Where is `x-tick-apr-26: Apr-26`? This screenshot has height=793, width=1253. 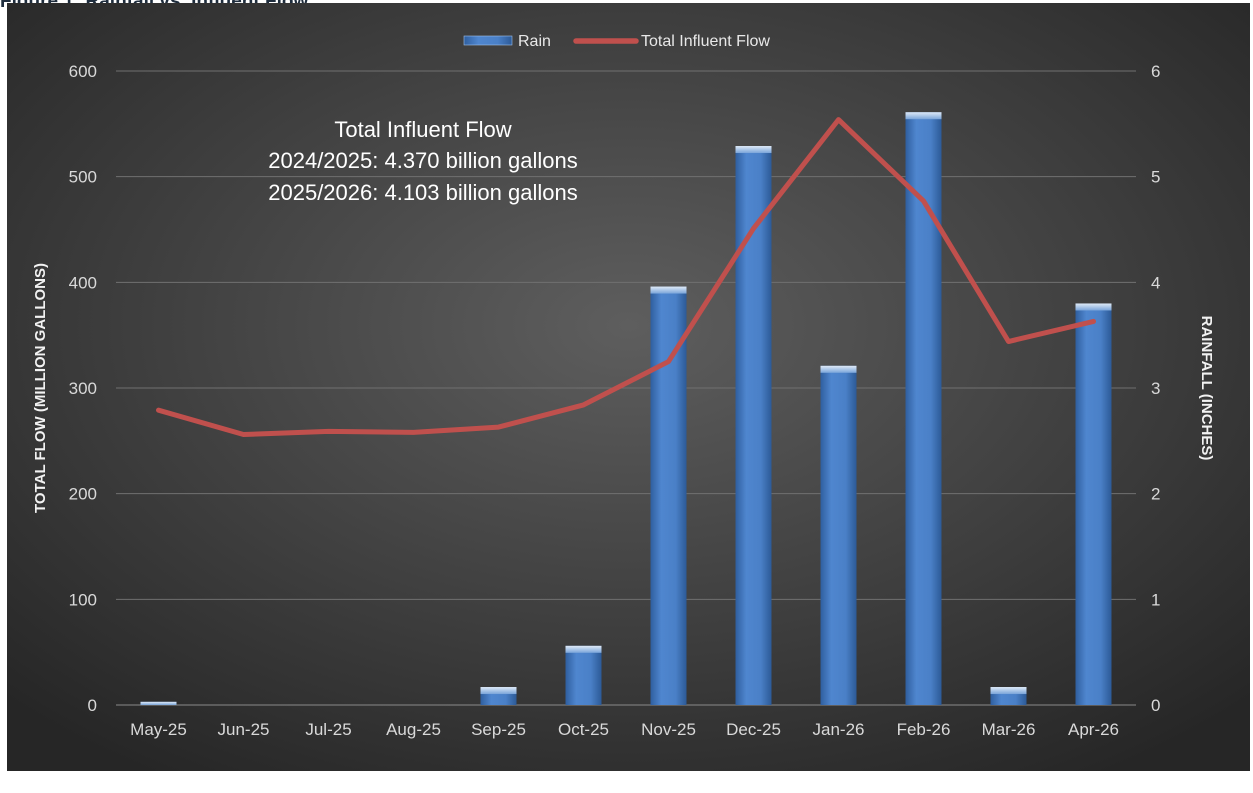
x-tick-apr-26: Apr-26 is located at coordinates (1093, 729).